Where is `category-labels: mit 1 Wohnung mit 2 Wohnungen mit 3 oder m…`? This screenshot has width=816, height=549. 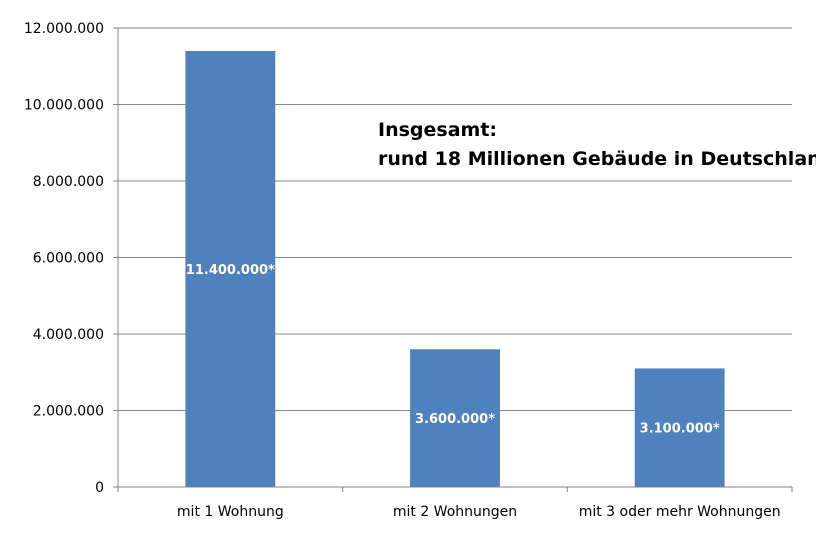
category-labels: mit 1 Wohnung mit 2 Wohnungen mit 3 oder m… is located at coordinates (455, 503).